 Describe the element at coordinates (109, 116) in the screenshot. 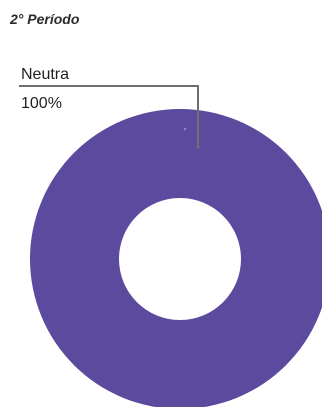

I see `leader-line` at that location.